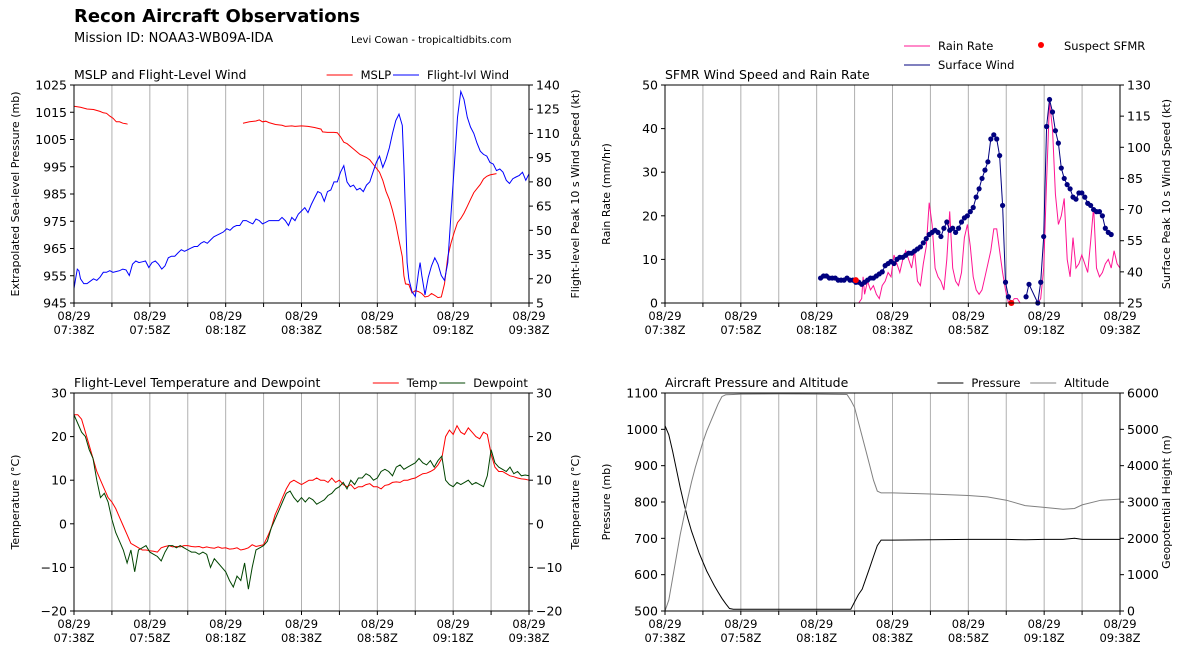 This screenshot has height=659, width=1193. I want to click on y-axis-label-right: Geopotential Height (m), so click(1166, 502).